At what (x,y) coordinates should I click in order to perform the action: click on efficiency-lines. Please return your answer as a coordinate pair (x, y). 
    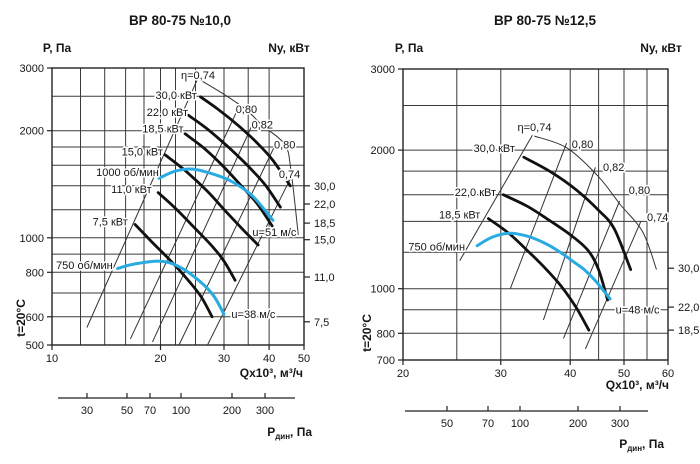
    Looking at the image, I should click on (550, 242).